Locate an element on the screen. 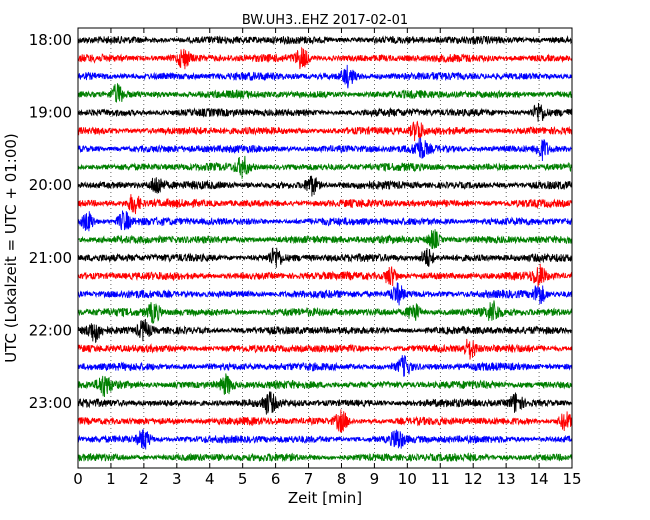  x-tick-label: 11 is located at coordinates (440, 479).